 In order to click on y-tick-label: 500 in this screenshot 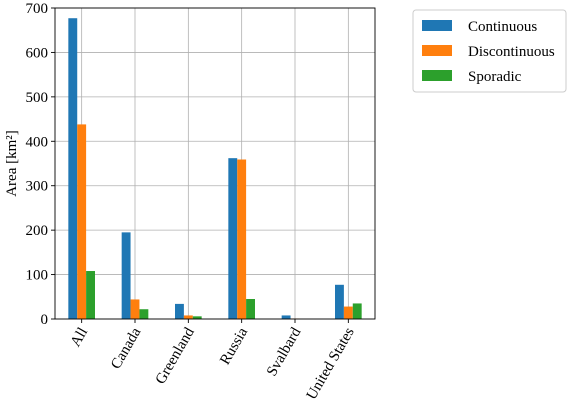, I will do `click(37, 98)`.